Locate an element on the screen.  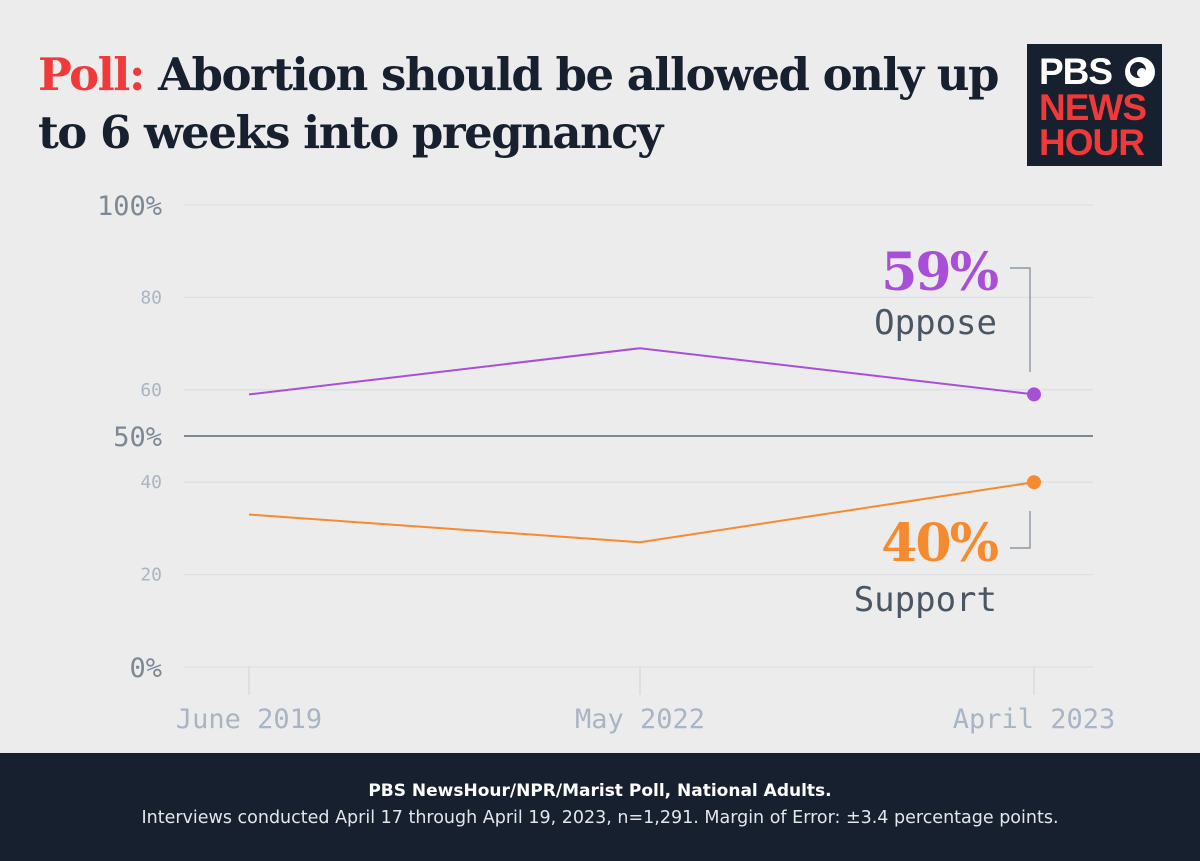
series-end-point-support is located at coordinates (1034, 482).